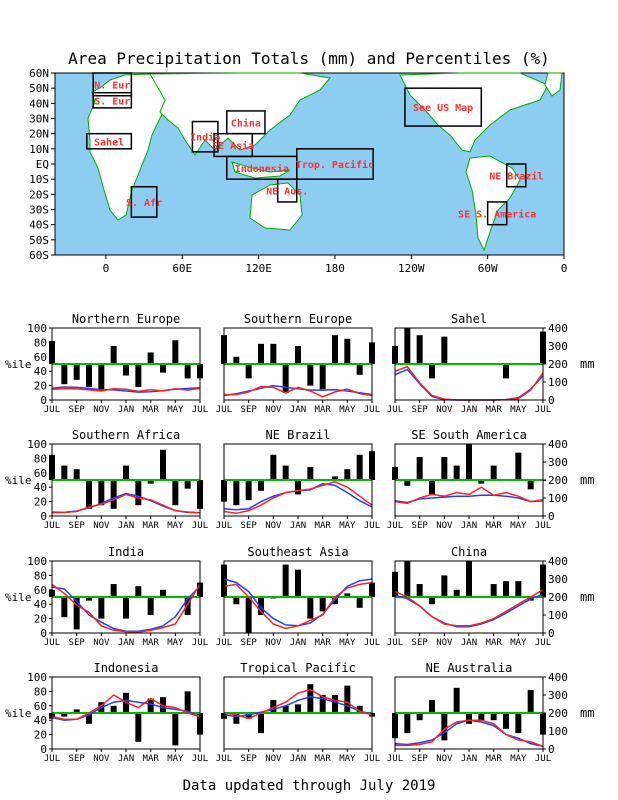 This screenshot has height=800, width=618. Describe the element at coordinates (335, 268) in the screenshot. I see `map-lon-label: 180` at that location.